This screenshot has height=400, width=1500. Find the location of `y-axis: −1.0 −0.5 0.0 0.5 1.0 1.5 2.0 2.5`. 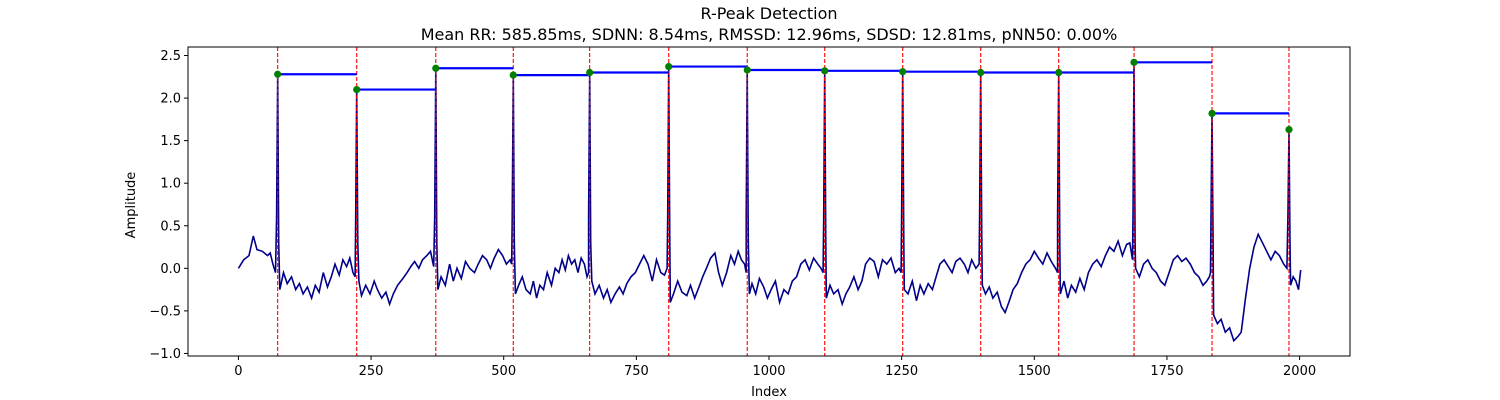

y-axis: −1.0 −0.5 0.0 0.5 1.0 1.5 2.0 2.5 is located at coordinates (168, 205).